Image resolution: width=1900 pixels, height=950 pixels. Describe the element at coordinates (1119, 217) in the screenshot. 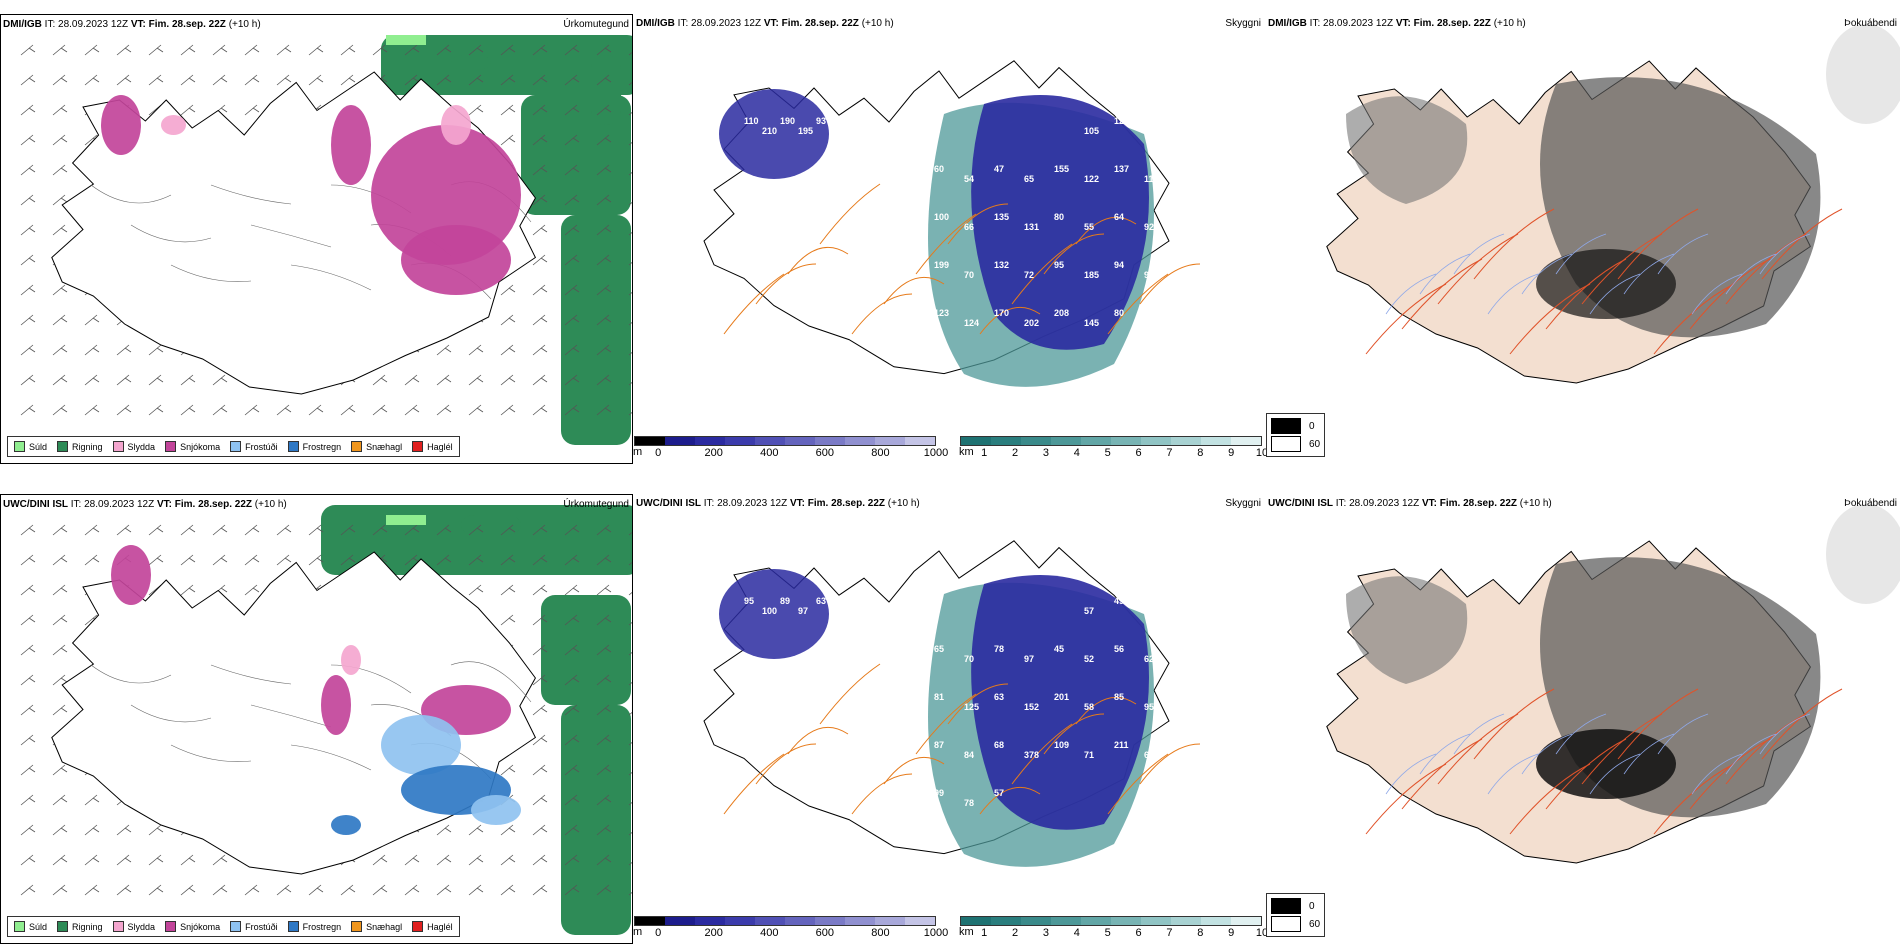

I see `cloud-base-label: 64` at that location.